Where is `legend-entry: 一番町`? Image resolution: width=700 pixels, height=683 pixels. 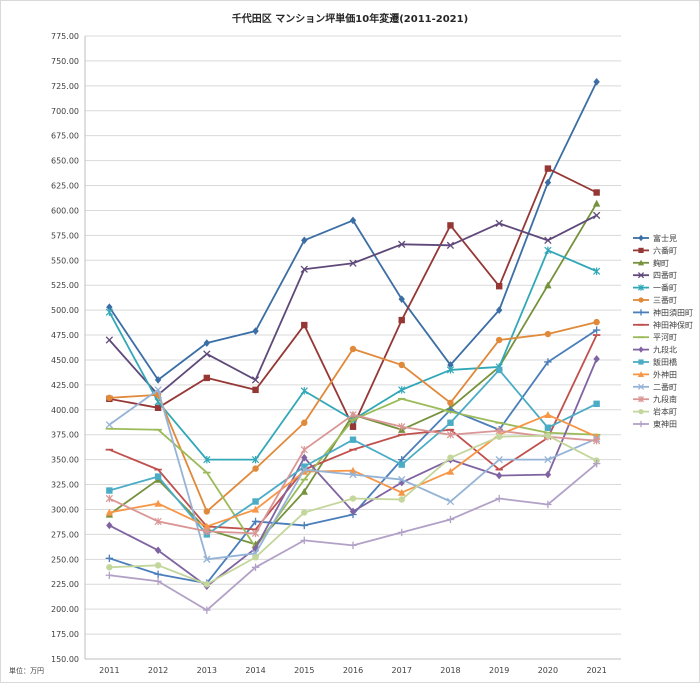
legend-entry: 一番町 is located at coordinates (655, 288).